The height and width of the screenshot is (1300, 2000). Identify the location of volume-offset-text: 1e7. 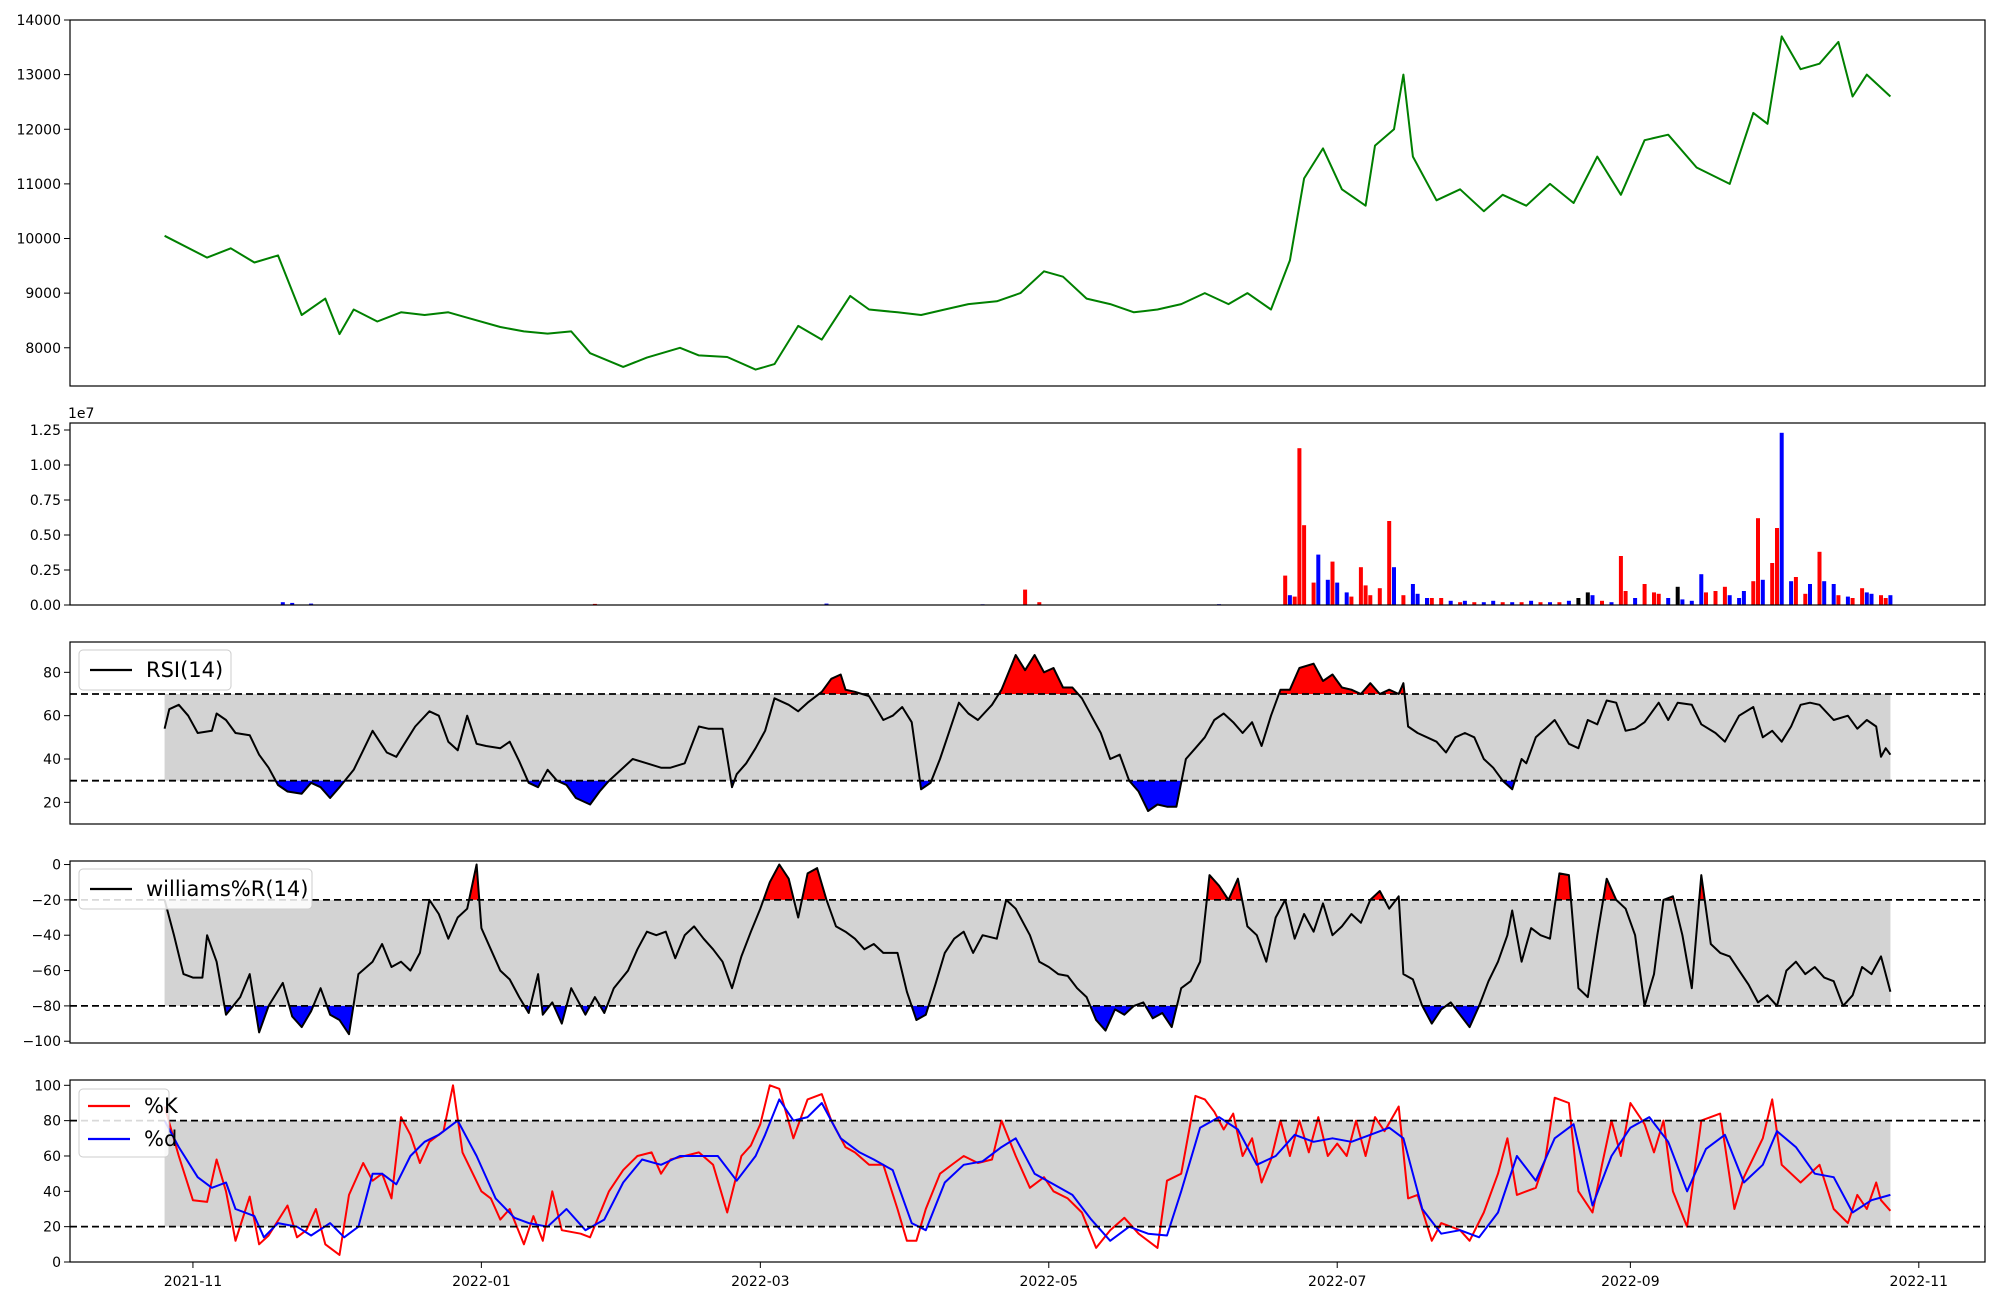
(81, 414).